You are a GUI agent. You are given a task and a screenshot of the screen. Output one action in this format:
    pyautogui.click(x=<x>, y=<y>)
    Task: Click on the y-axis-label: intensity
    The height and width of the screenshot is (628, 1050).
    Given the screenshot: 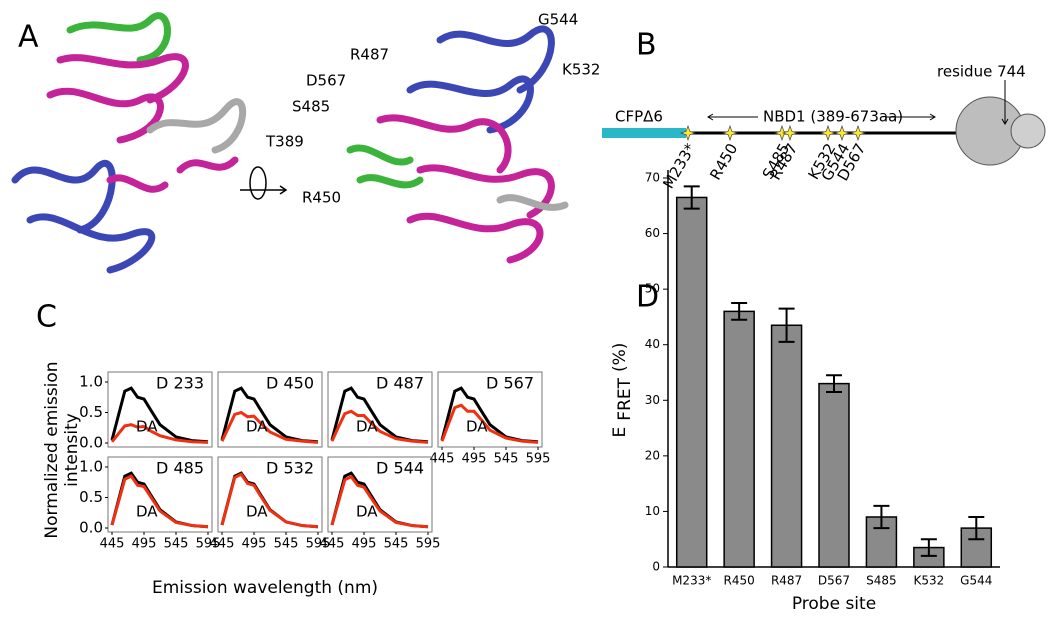 What is the action you would take?
    pyautogui.click(x=72, y=450)
    